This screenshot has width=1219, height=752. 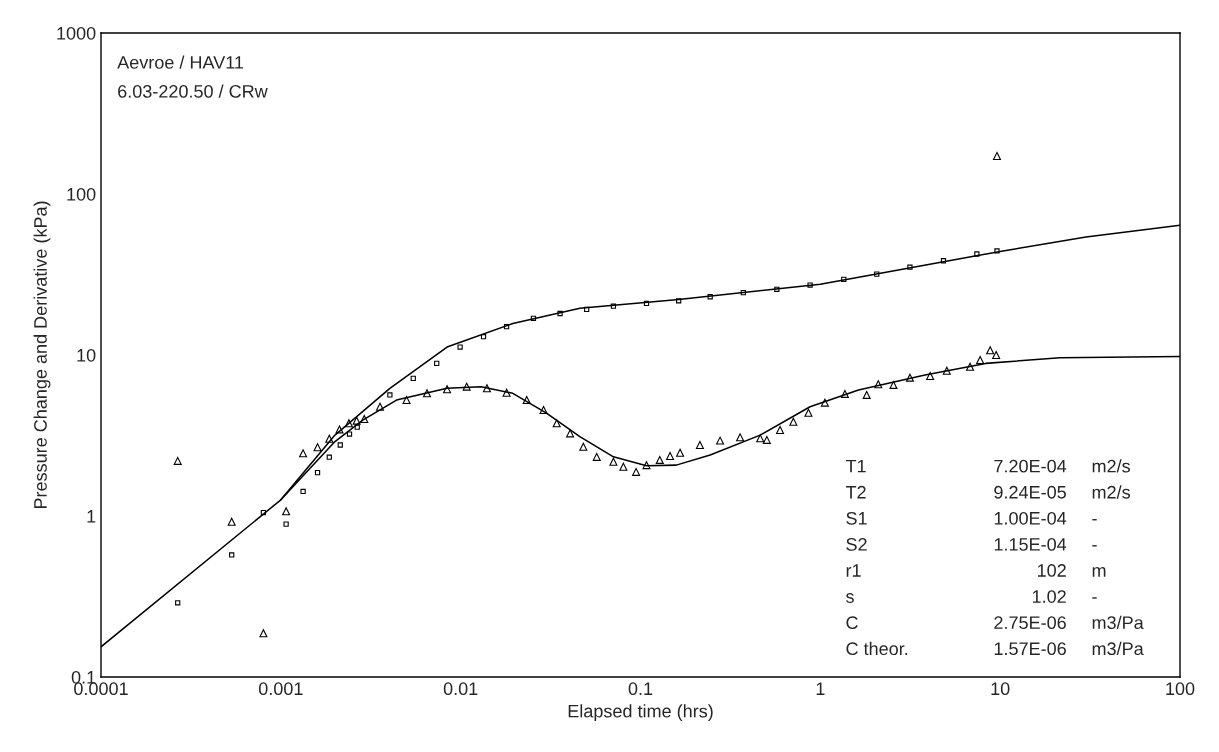 What do you see at coordinates (1030, 518) in the screenshot?
I see `annotation: 1.00E-04` at bounding box center [1030, 518].